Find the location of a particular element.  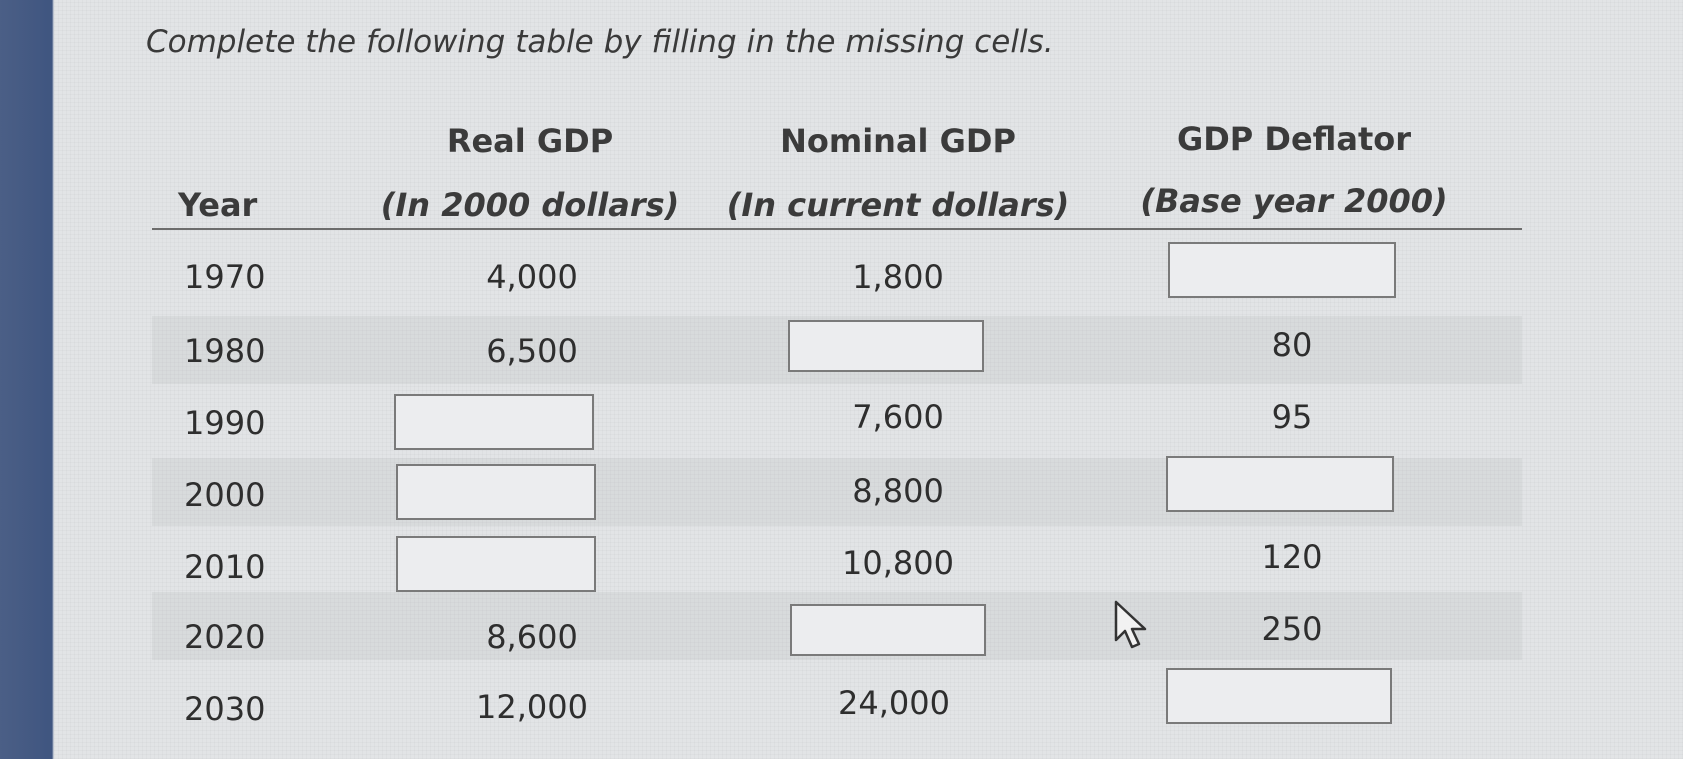

year-cell: 1980 is located at coordinates (225, 351).